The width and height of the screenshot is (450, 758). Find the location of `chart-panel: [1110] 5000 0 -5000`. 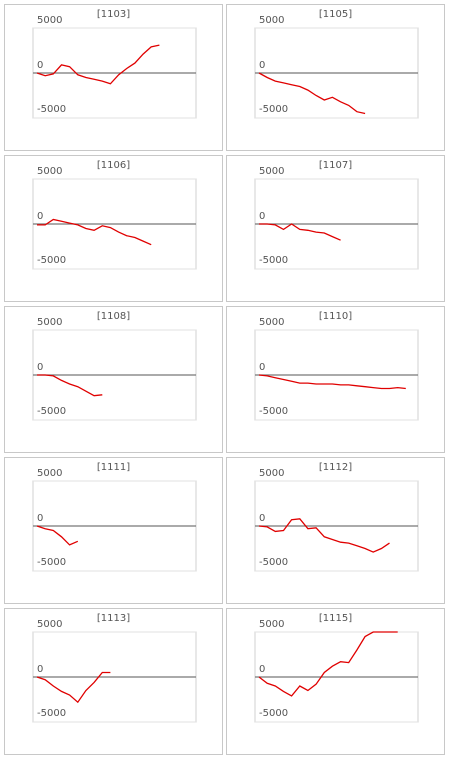

chart-panel: [1110] 5000 0 -5000 is located at coordinates (335, 379).